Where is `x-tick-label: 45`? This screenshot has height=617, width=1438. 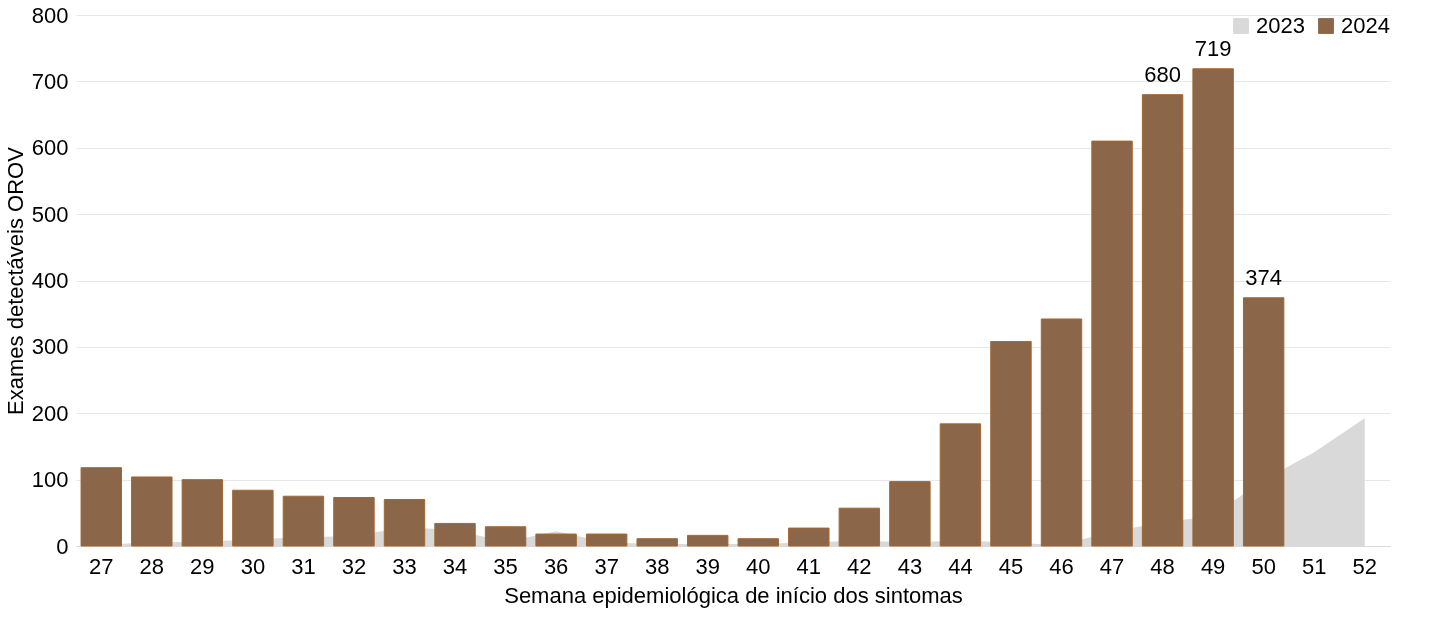 x-tick-label: 45 is located at coordinates (1011, 566).